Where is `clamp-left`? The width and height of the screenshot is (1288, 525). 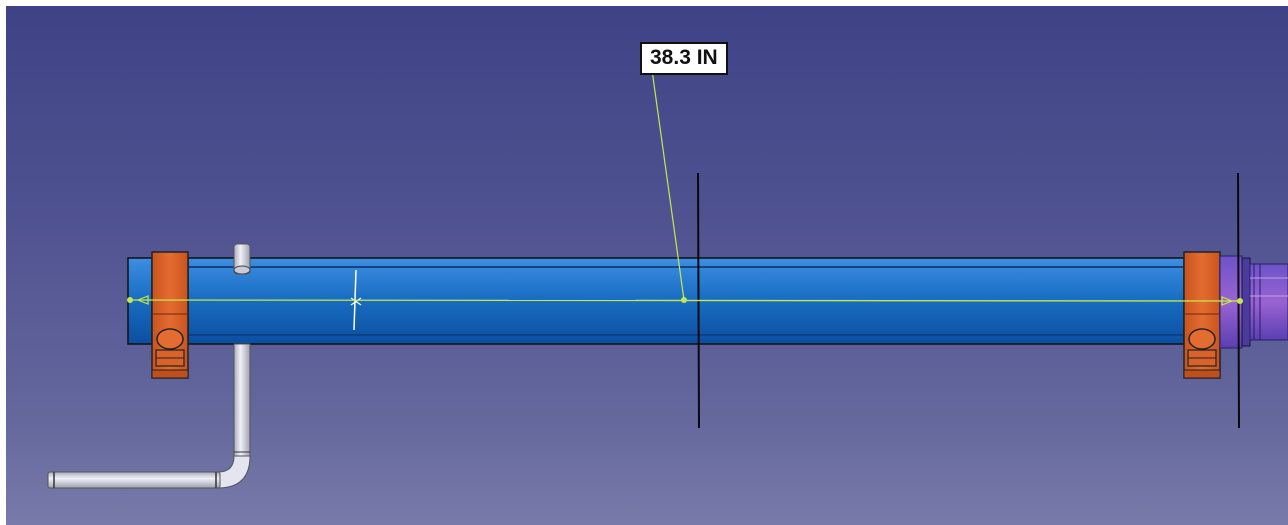 clamp-left is located at coordinates (170, 315).